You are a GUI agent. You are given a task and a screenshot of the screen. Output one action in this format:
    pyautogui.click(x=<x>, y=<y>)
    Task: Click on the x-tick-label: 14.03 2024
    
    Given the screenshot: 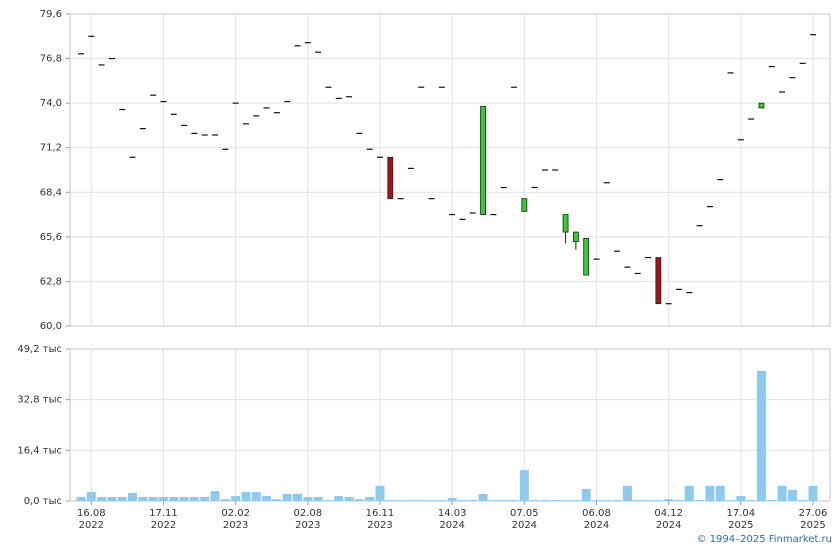 What is the action you would take?
    pyautogui.click(x=452, y=519)
    